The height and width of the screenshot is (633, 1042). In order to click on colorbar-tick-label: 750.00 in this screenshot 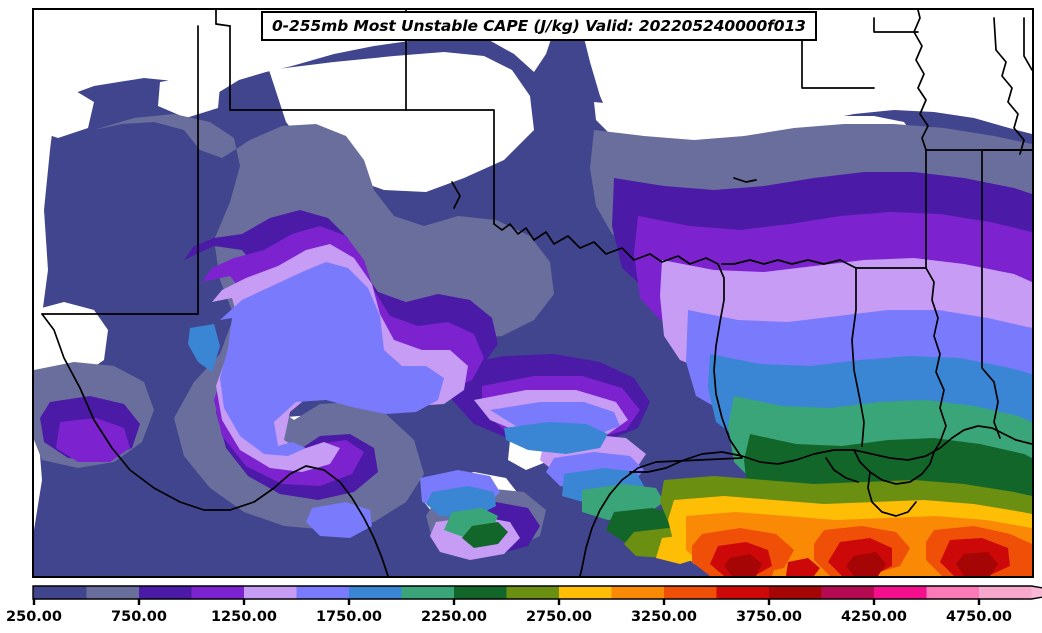, I will do `click(139, 617)`.